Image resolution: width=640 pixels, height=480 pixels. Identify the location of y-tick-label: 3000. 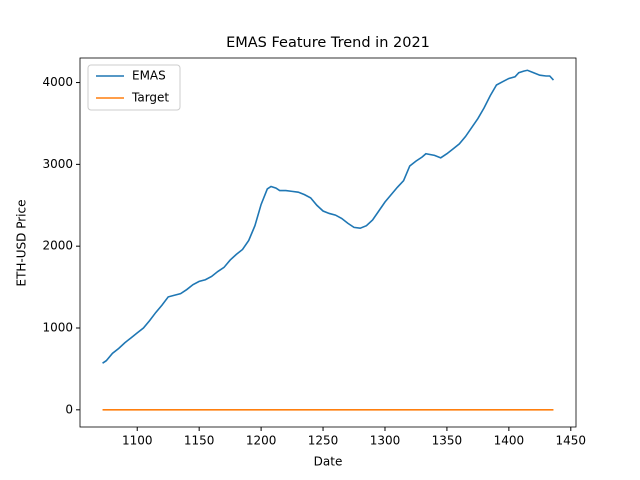
(57, 164).